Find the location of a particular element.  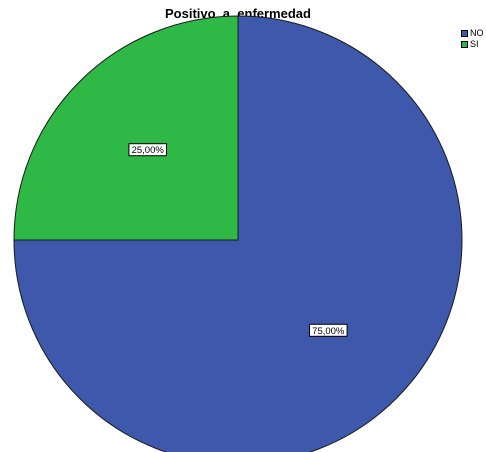

pie-label-no: 75,00% is located at coordinates (328, 330).